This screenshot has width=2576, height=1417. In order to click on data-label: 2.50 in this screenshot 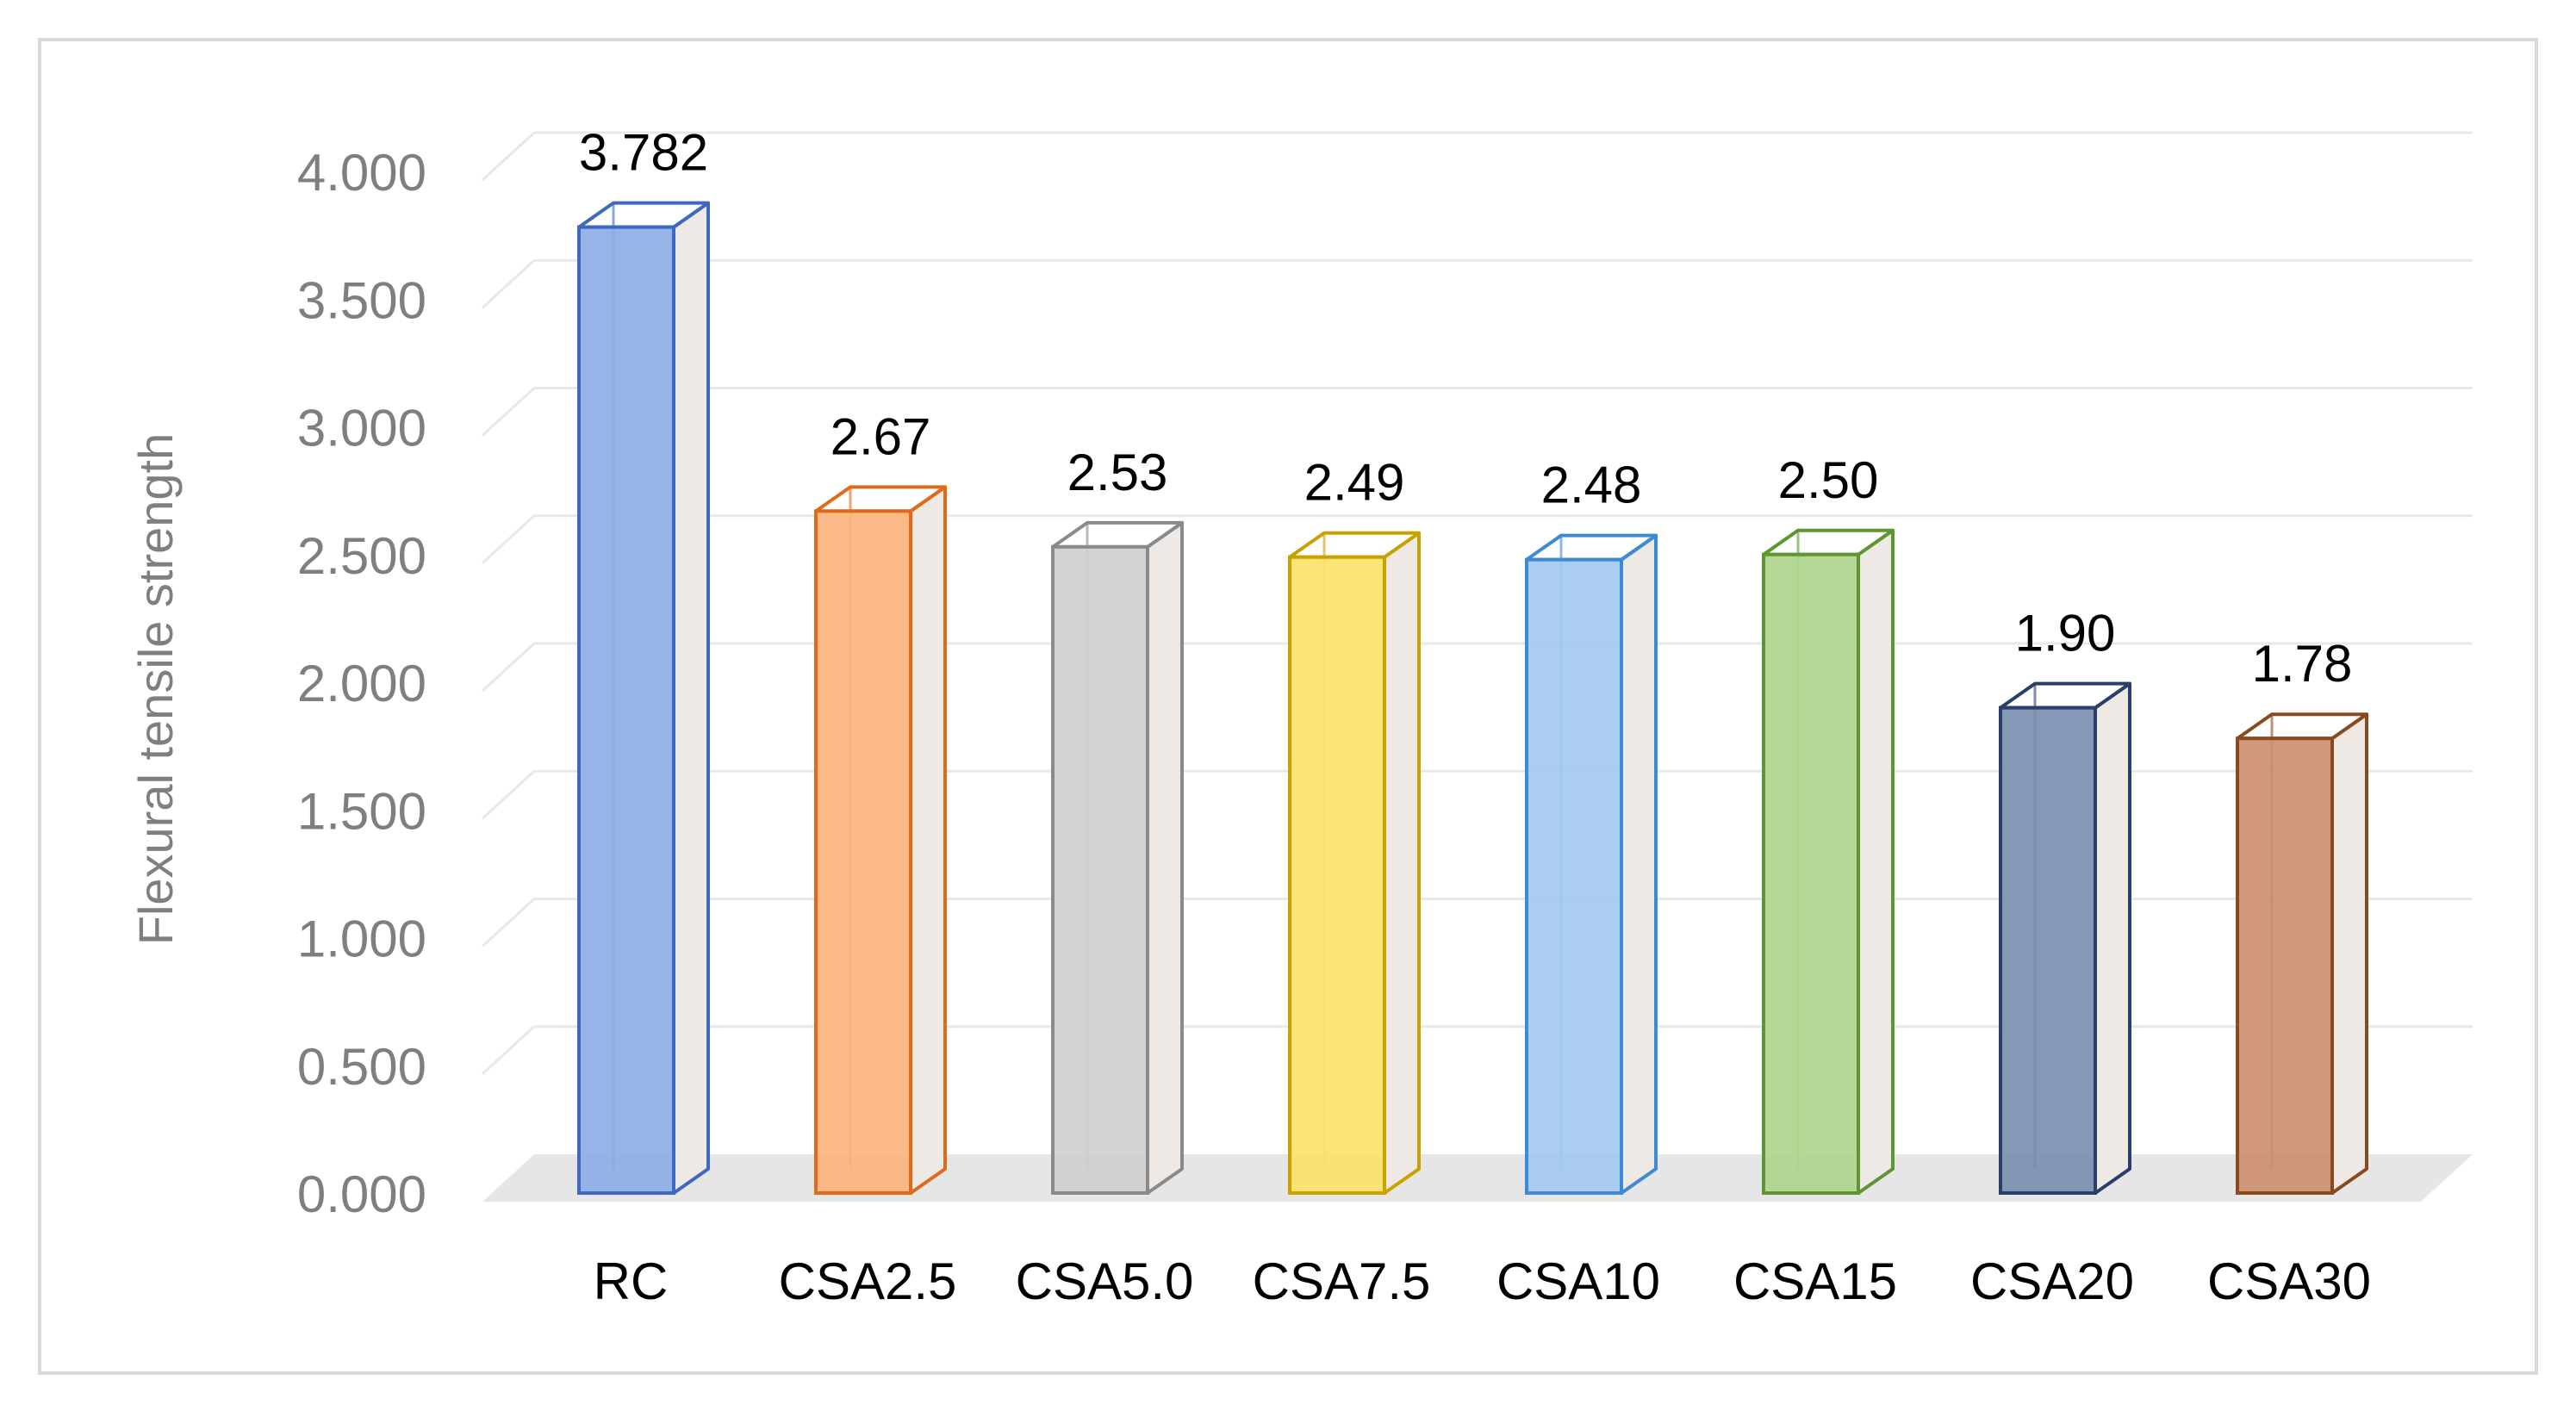, I will do `click(1829, 480)`.